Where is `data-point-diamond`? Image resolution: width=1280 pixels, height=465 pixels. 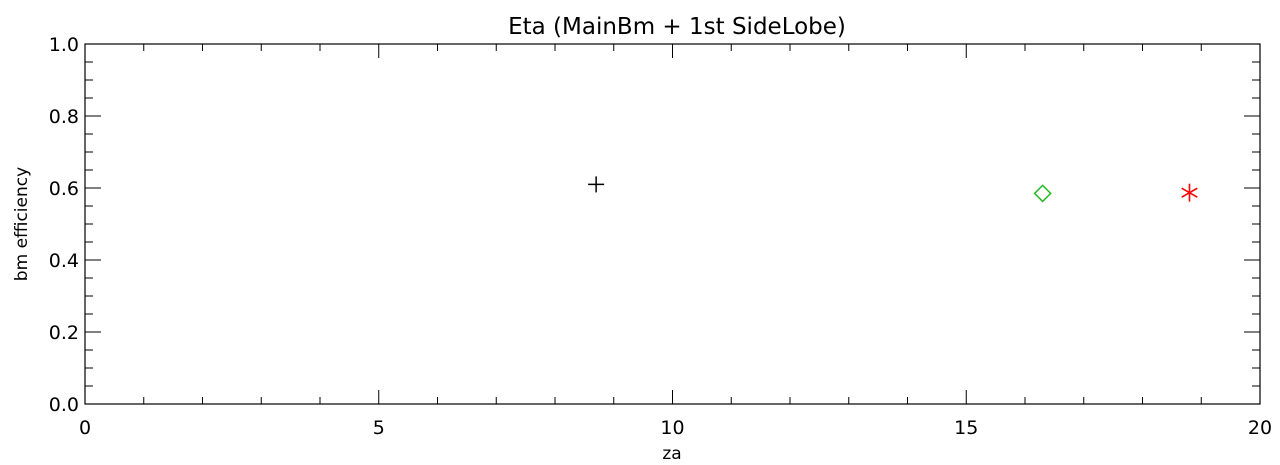
data-point-diamond is located at coordinates (1042, 193).